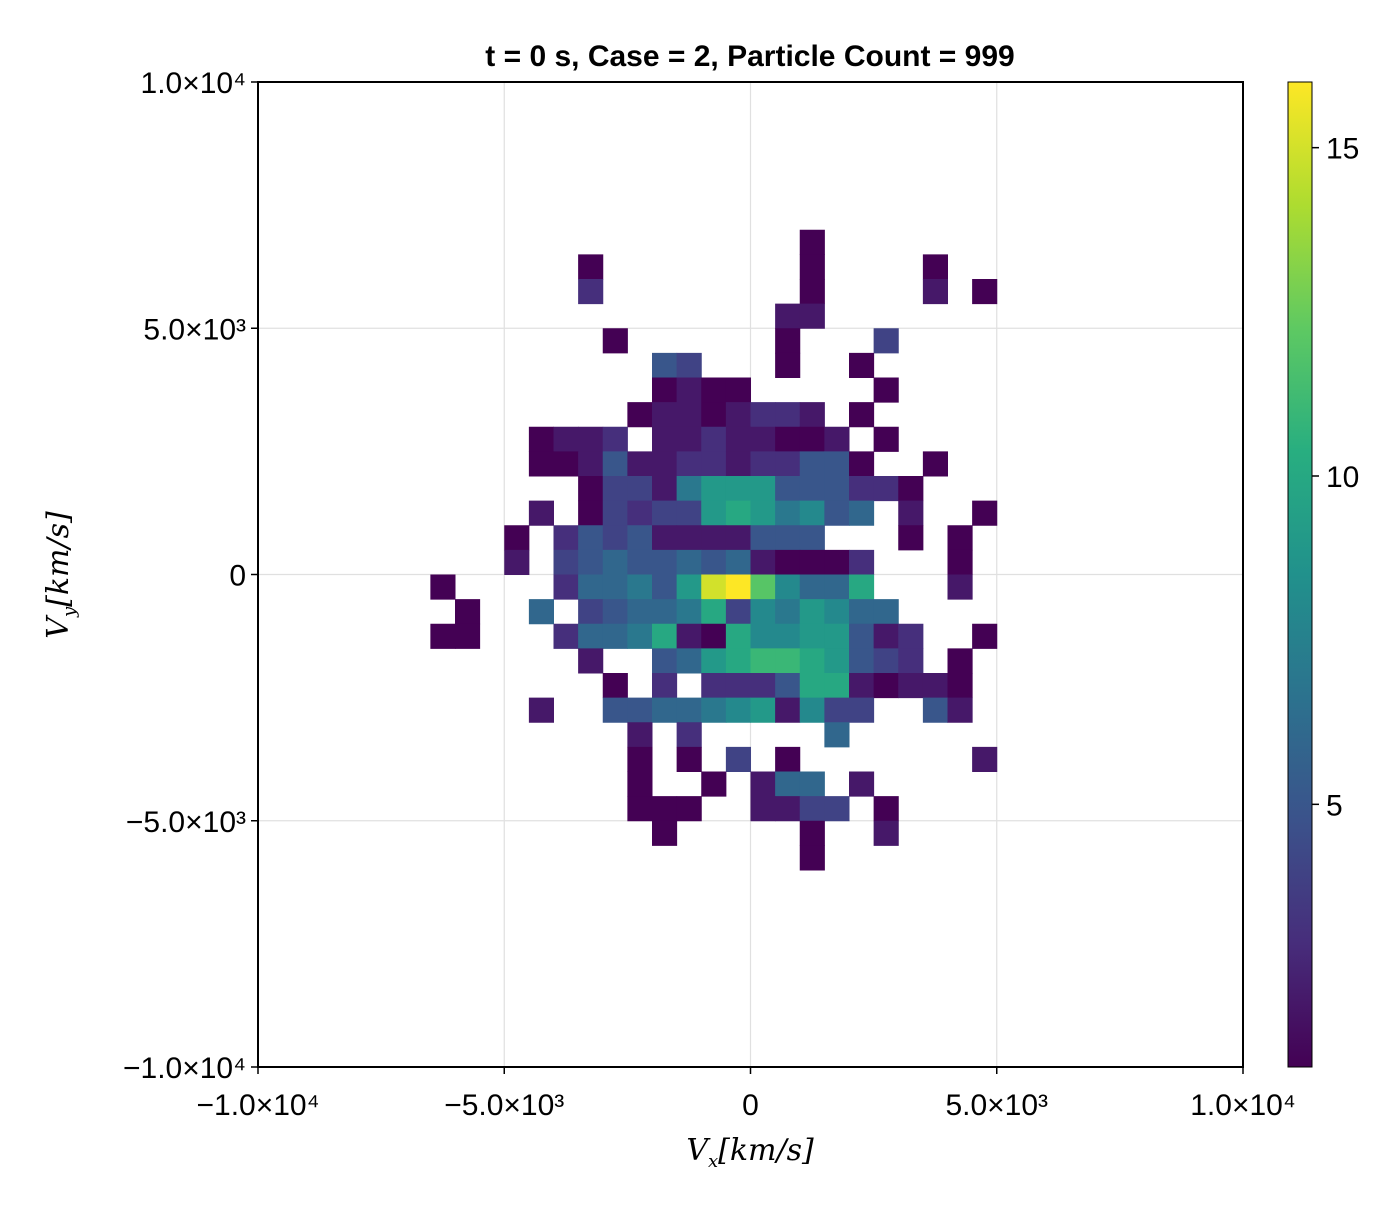 This screenshot has height=1205, width=1400. What do you see at coordinates (184, 1068) in the screenshot?
I see `y-tick-label: −1.0×10⁴` at bounding box center [184, 1068].